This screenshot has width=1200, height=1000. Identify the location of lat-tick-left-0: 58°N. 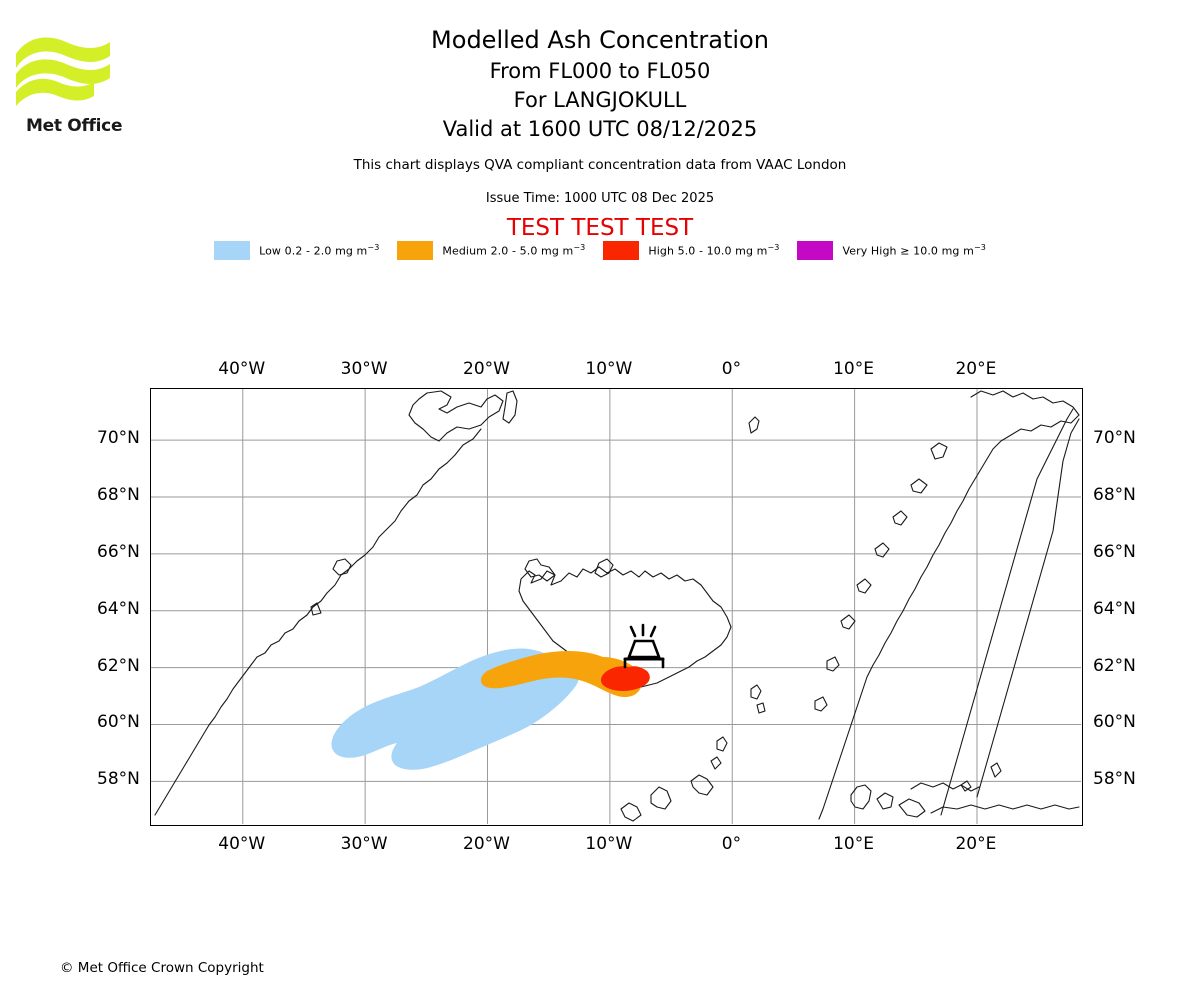
(118, 779).